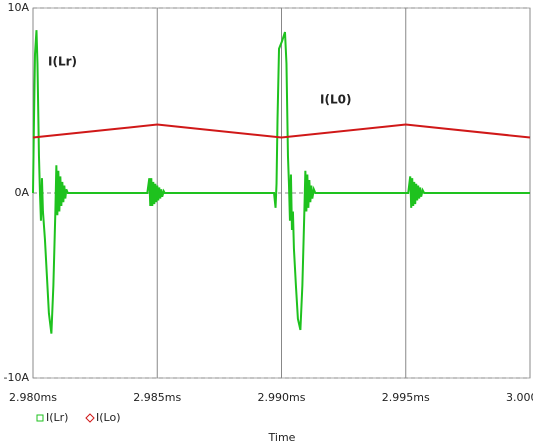 Image resolution: width=533 pixels, height=447 pixels. What do you see at coordinates (335, 100) in the screenshot?
I see `annotation: I(L0)` at bounding box center [335, 100].